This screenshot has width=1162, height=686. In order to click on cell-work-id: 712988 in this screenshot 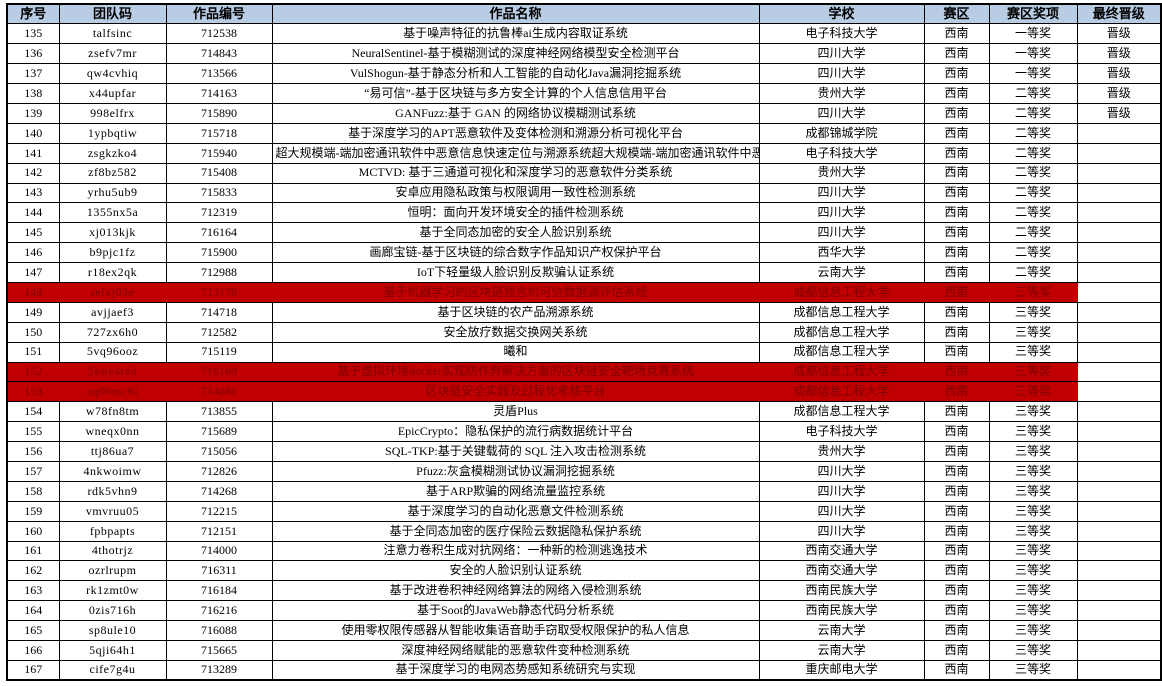, I will do `click(219, 272)`.